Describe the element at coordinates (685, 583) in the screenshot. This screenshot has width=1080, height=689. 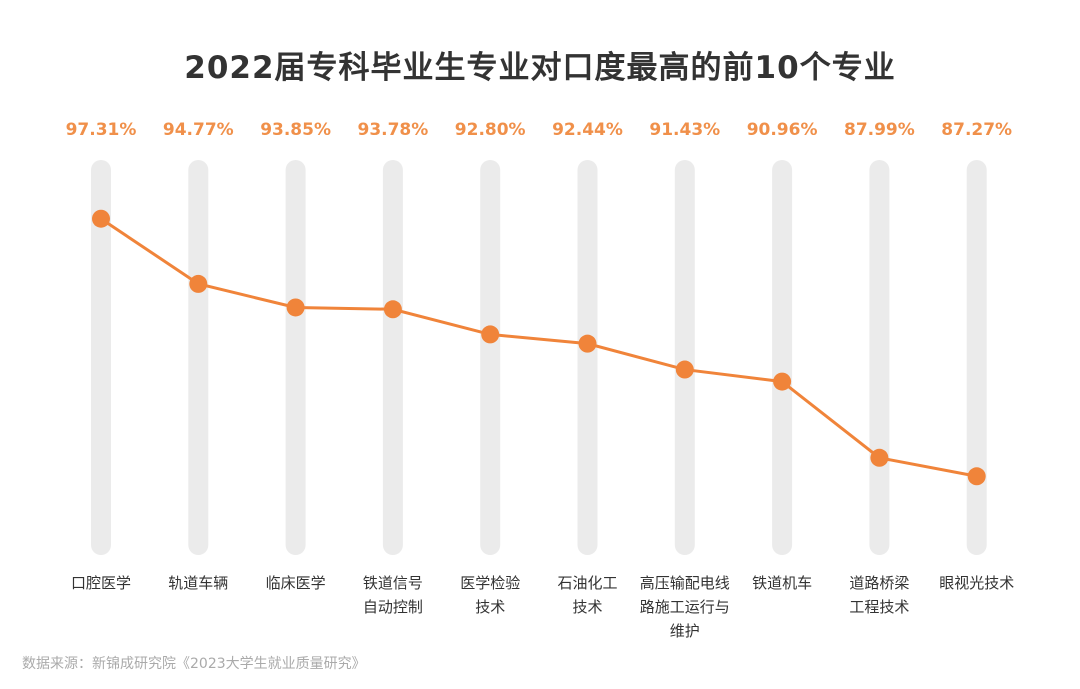
I see `category-label: 高压输配电线` at that location.